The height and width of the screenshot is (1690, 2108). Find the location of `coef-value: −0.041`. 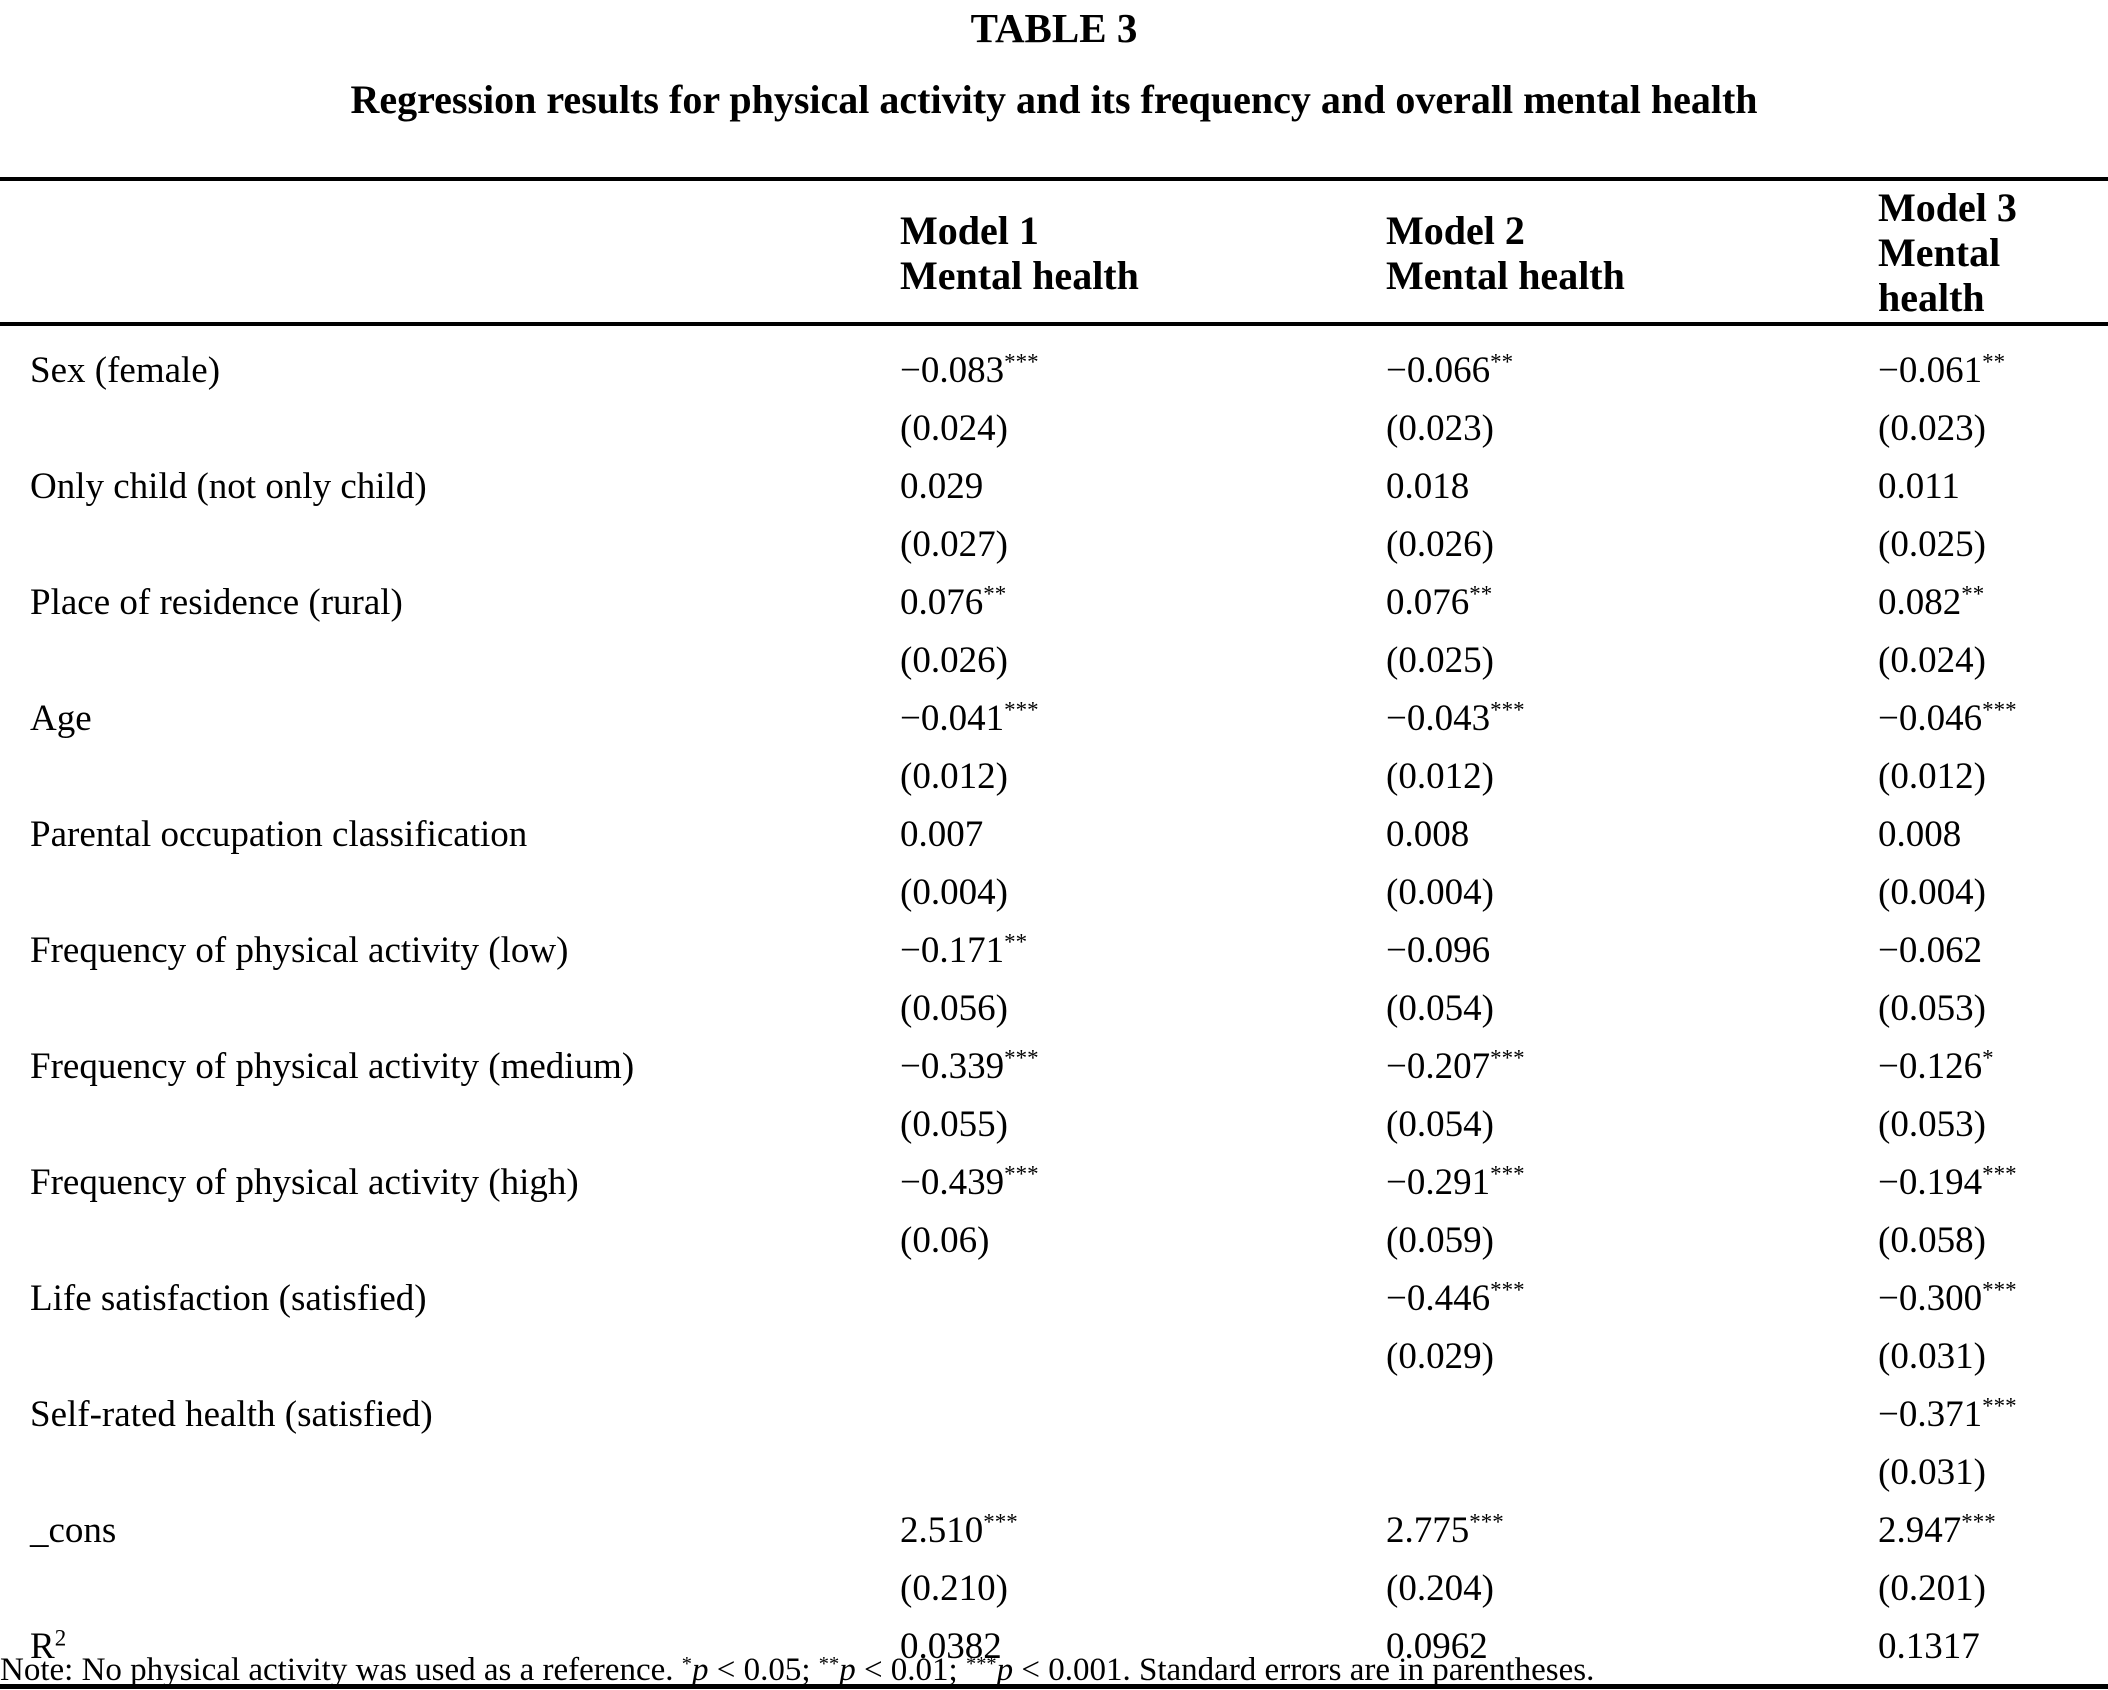

coef-value: −0.041 is located at coordinates (952, 718).